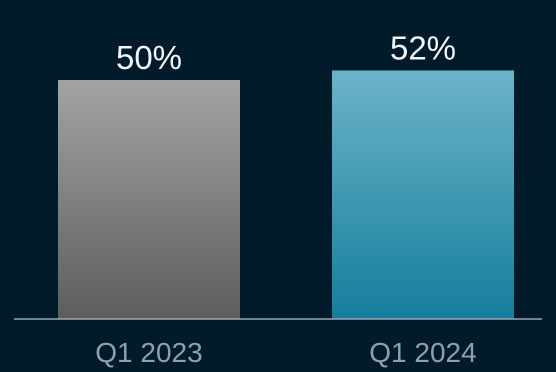 The height and width of the screenshot is (372, 556). I want to click on x-tick-label-q1-2023: Q1 2023, so click(148, 352).